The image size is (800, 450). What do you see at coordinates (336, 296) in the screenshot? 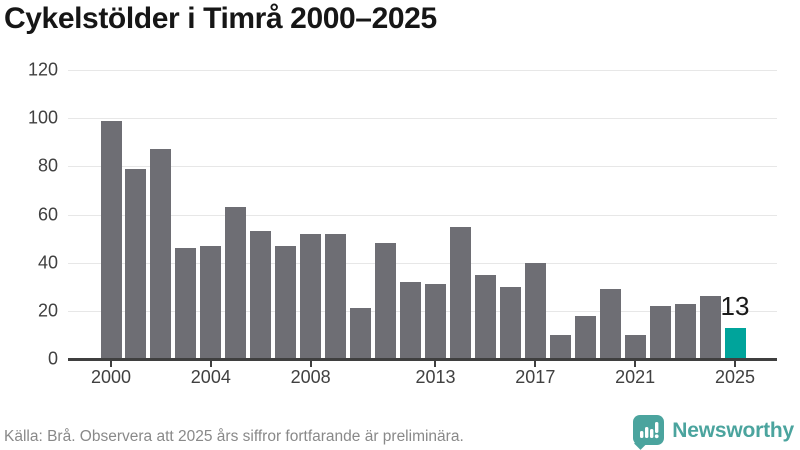
I see `bar-2009` at bounding box center [336, 296].